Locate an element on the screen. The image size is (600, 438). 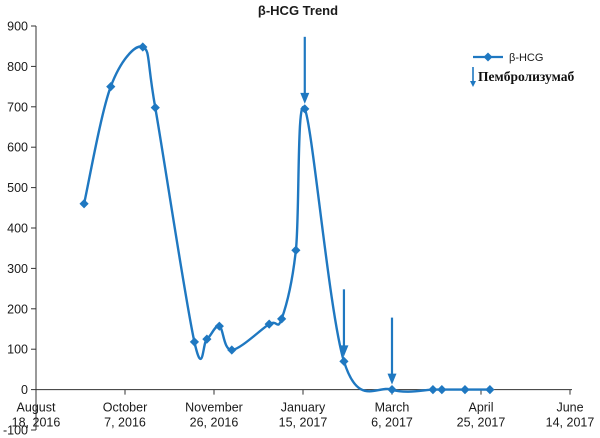
y-tick-label: 600 is located at coordinates (17, 148).